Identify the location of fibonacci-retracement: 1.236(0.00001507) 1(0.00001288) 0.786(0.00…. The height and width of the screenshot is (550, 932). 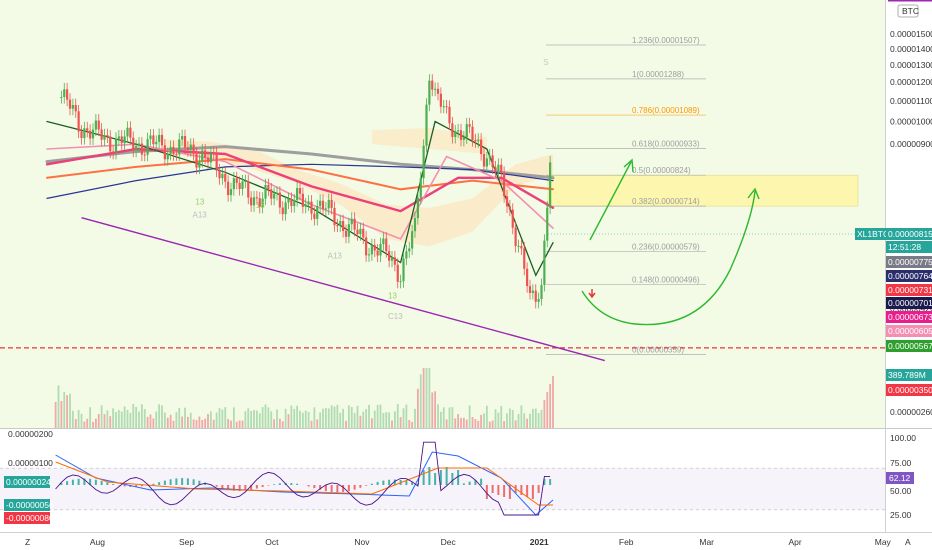
(626, 195).